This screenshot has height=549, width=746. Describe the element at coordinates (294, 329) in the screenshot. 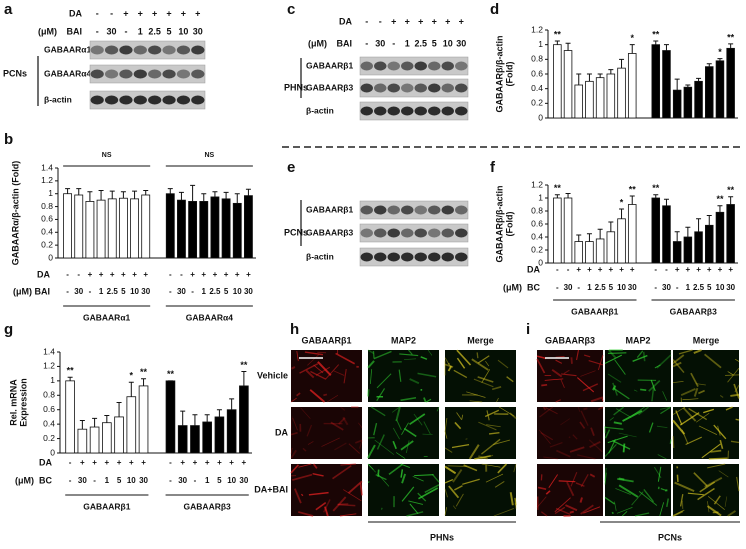

I see `panel-letter: h` at that location.